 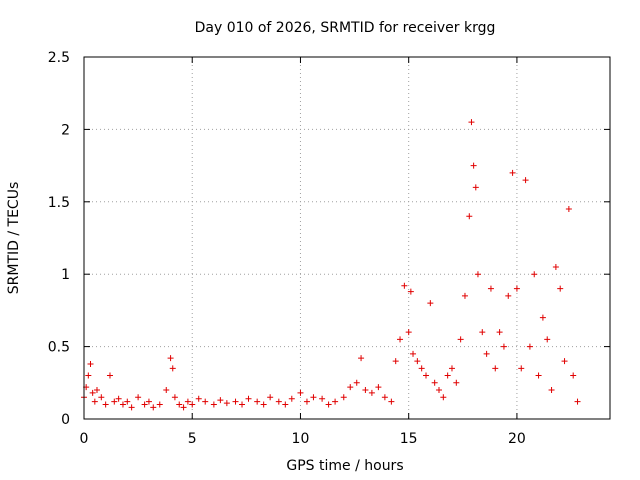 What do you see at coordinates (65, 275) in the screenshot?
I see `y-tick-label: 1` at bounding box center [65, 275].